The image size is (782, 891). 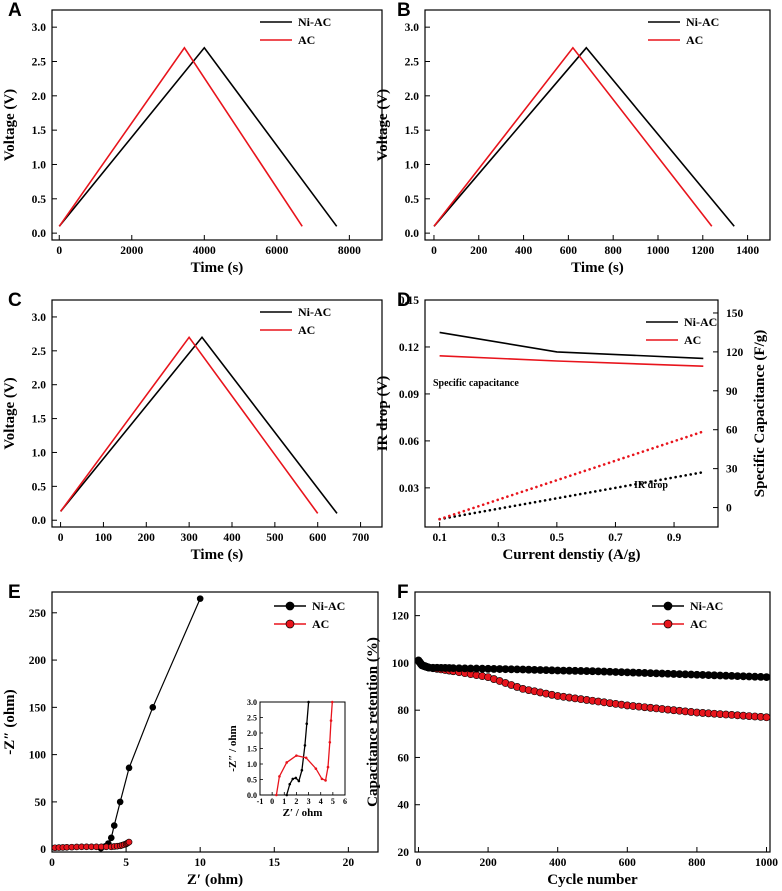 What do you see at coordinates (233, 748) in the screenshot?
I see `inset-y-axis-title: -Z″ / ohm` at bounding box center [233, 748].